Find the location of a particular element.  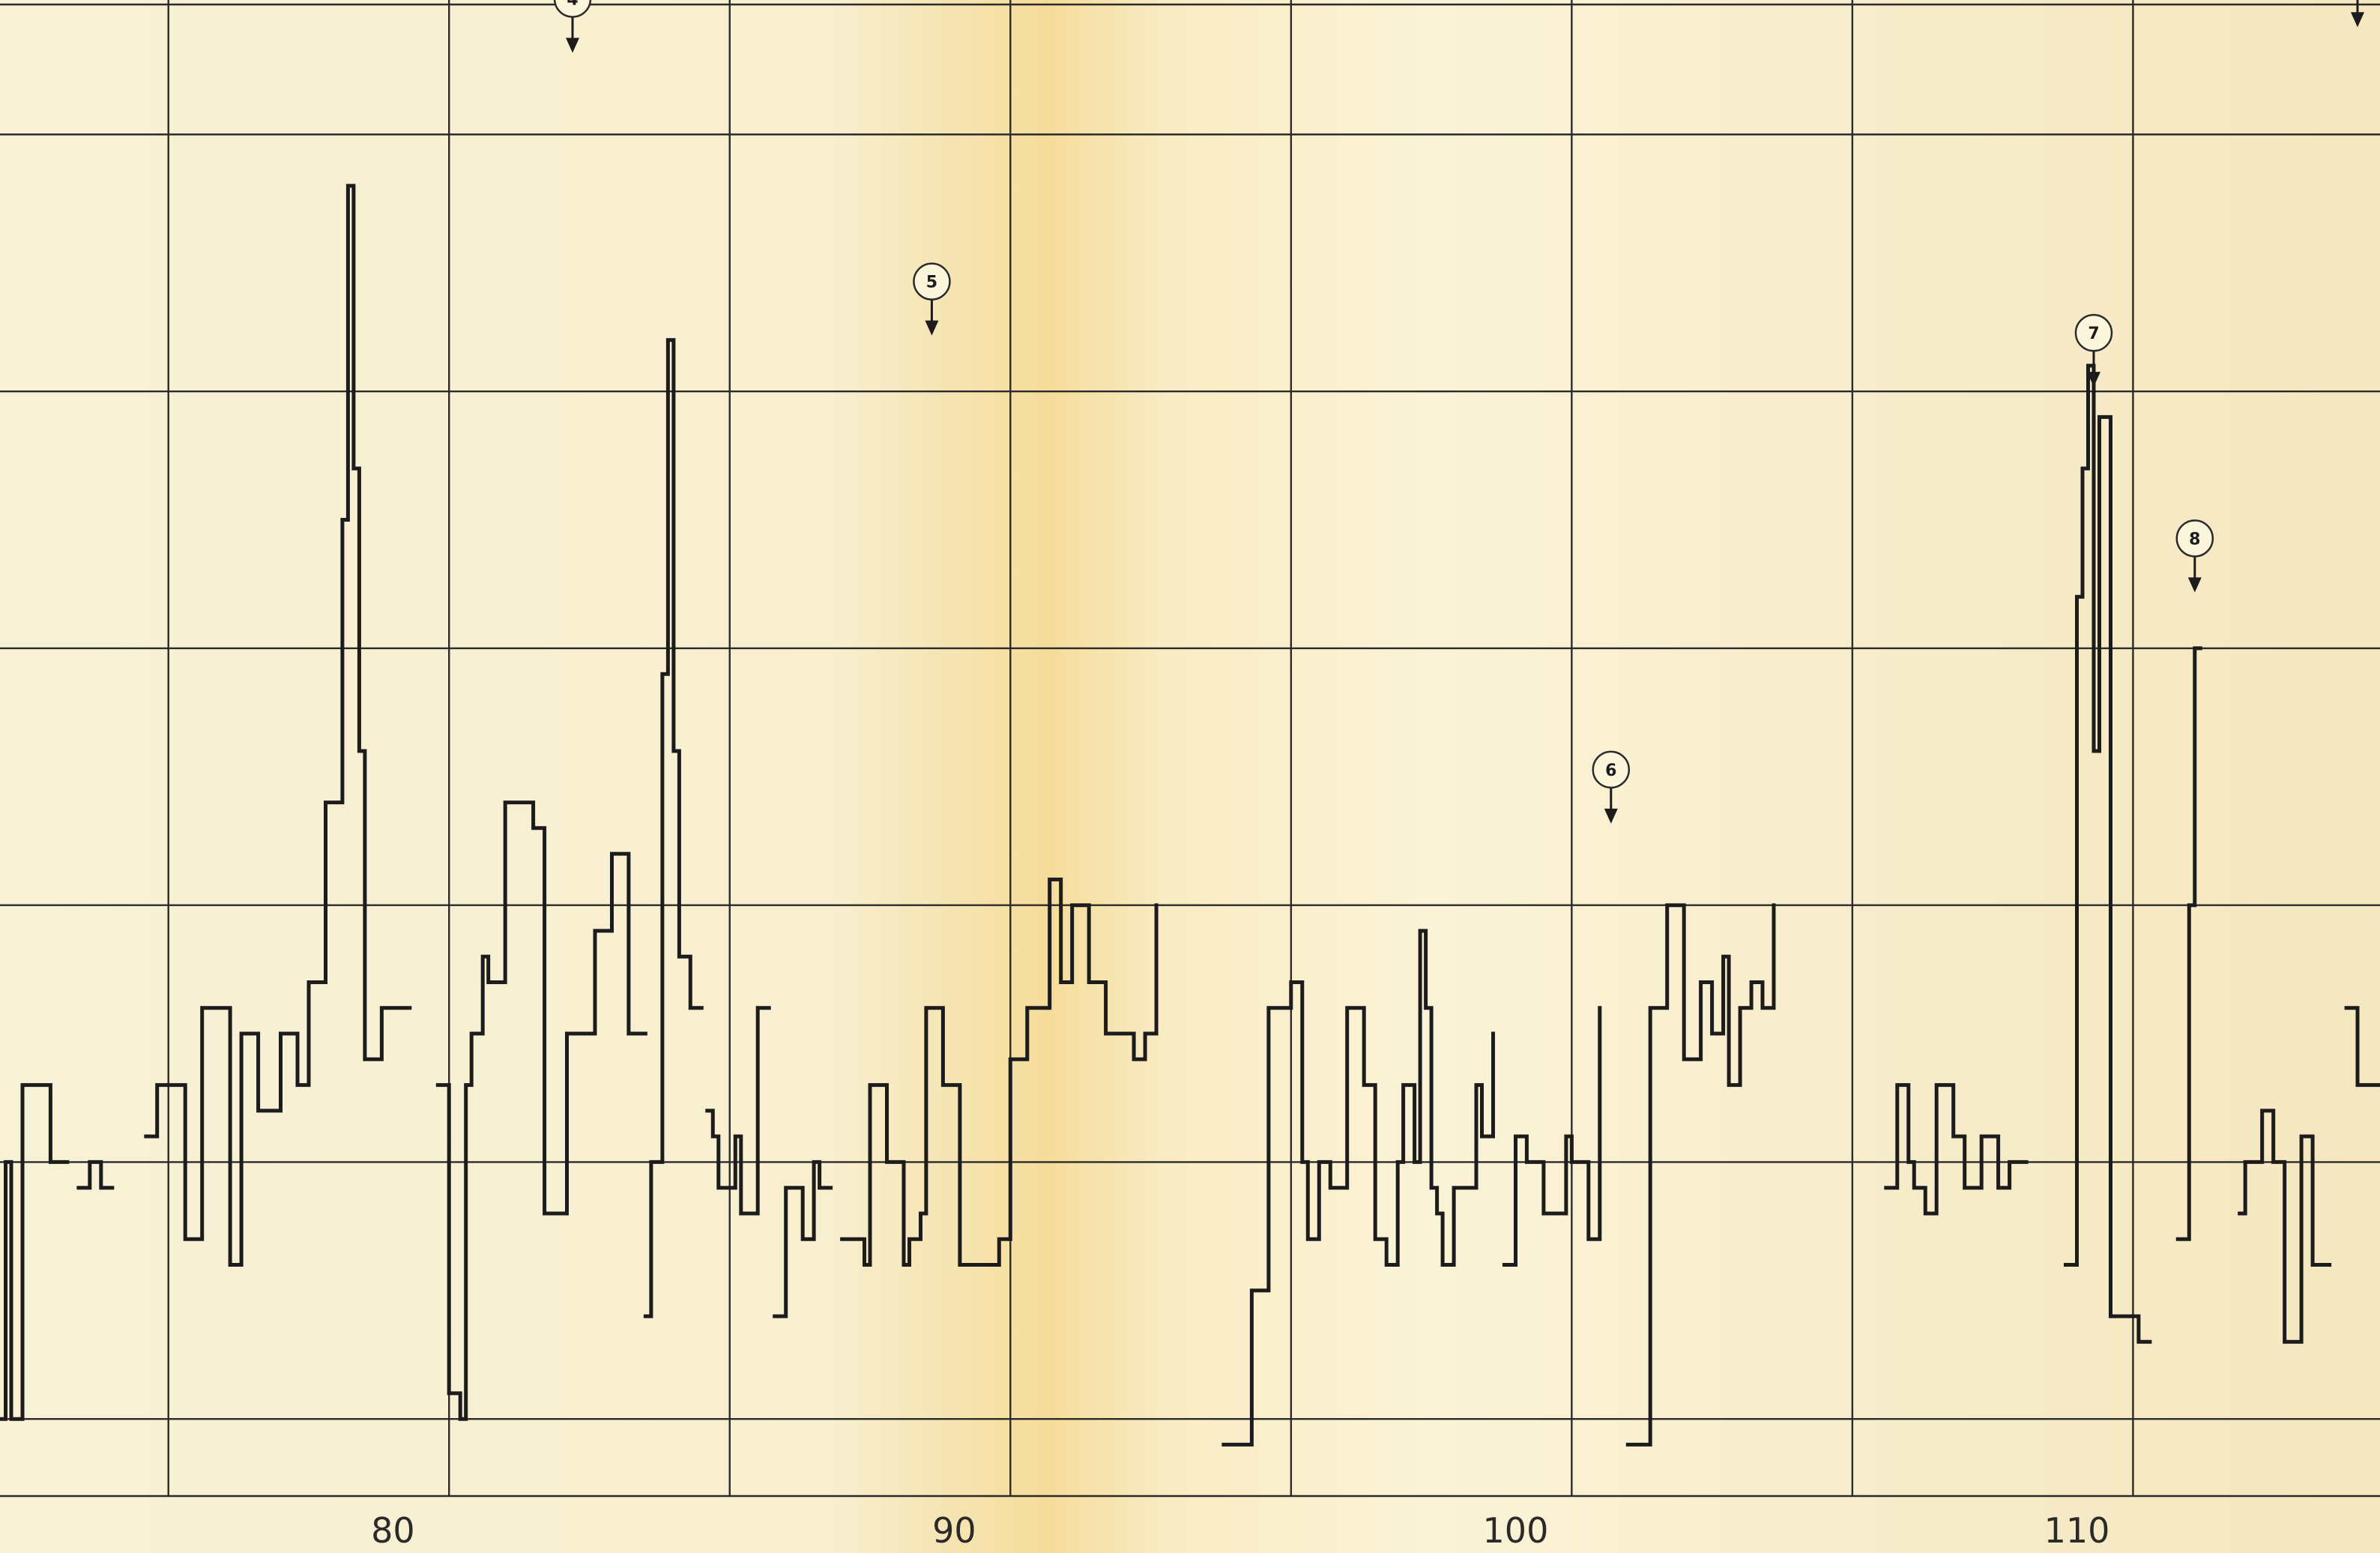

peak-marker-label: 4 is located at coordinates (572, 5).